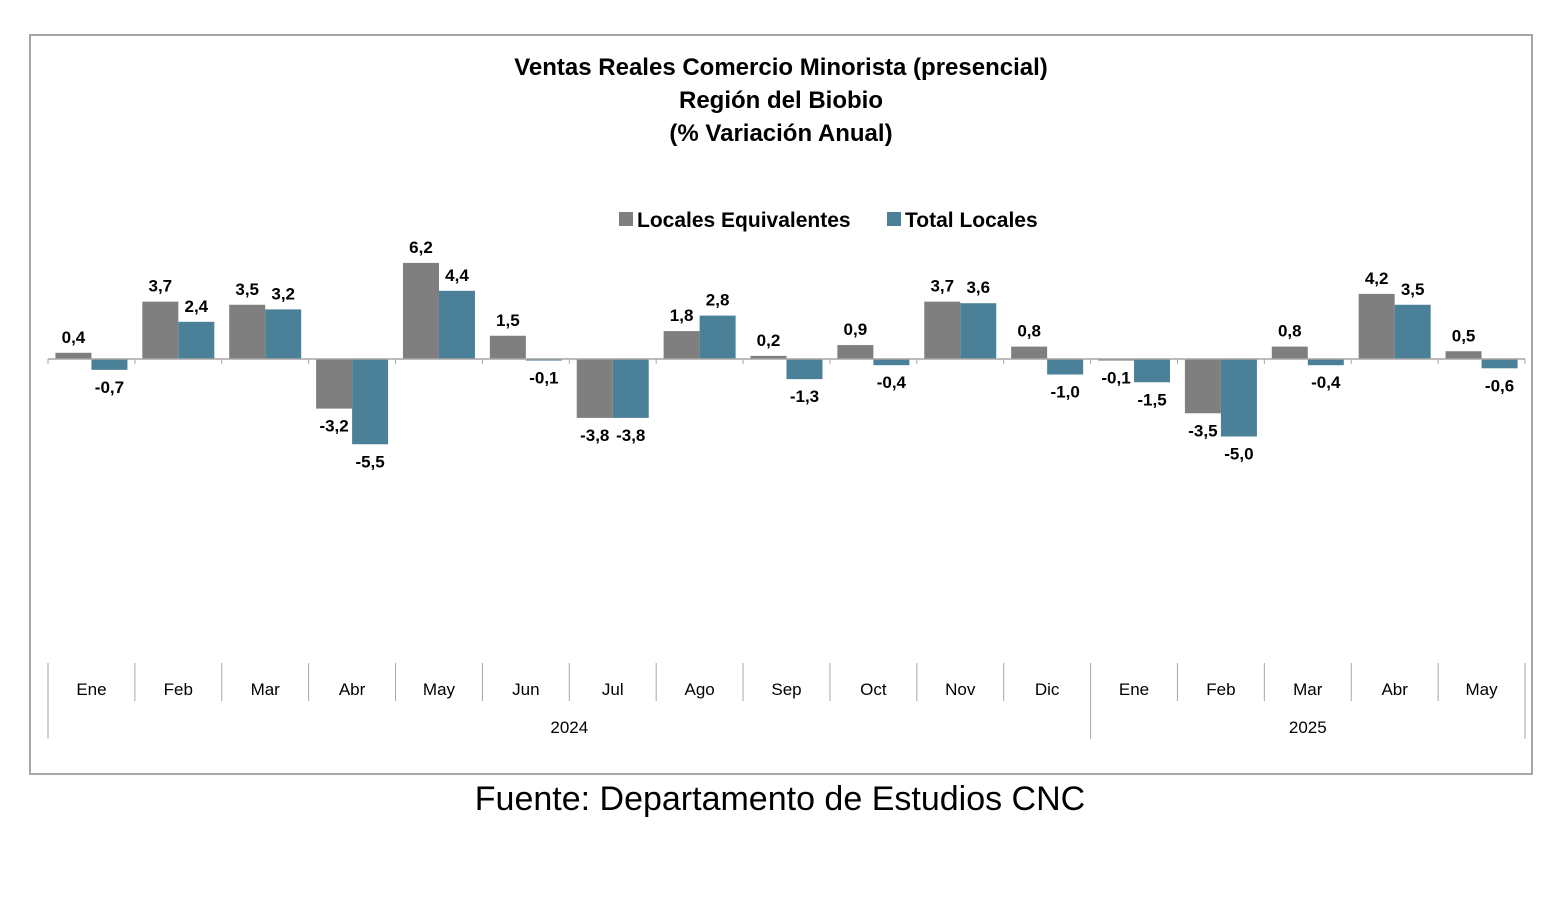 The height and width of the screenshot is (914, 1560). What do you see at coordinates (508, 320) in the screenshot?
I see `data-label: 1,5` at bounding box center [508, 320].